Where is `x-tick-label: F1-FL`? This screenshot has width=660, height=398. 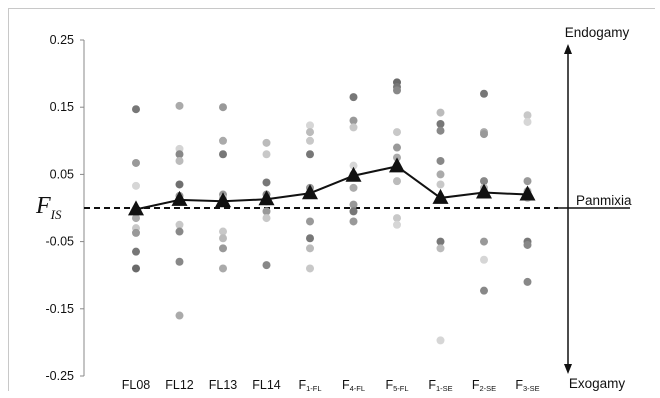
x-tick-label: F1-FL is located at coordinates (309, 385).